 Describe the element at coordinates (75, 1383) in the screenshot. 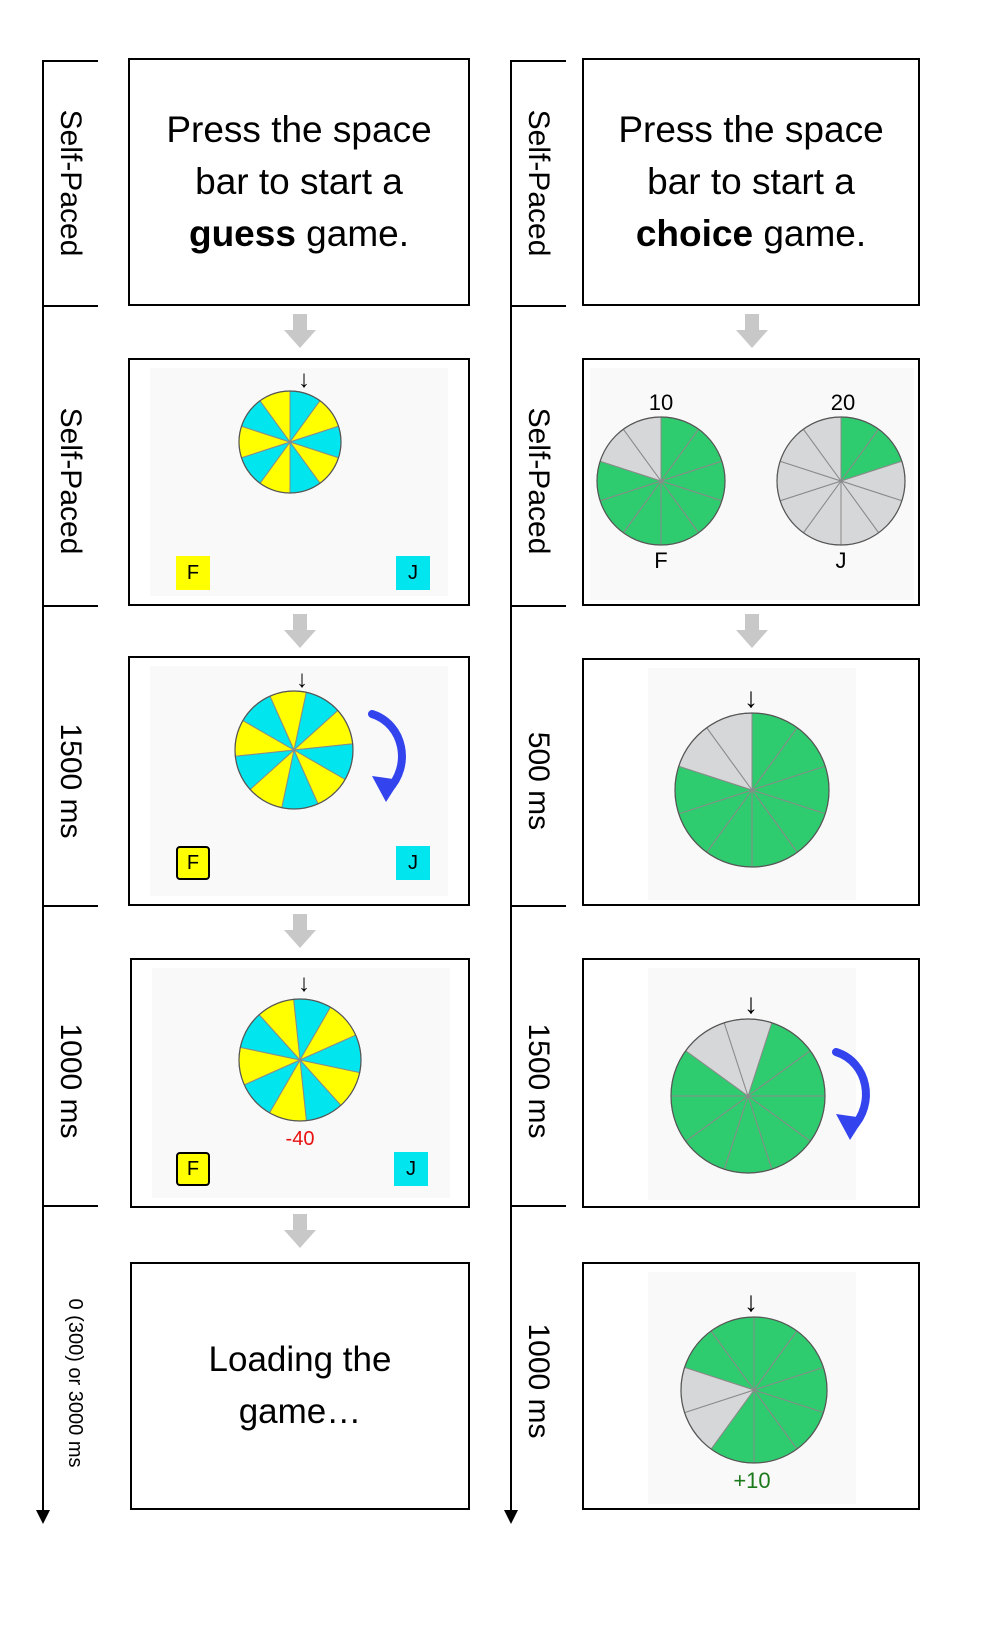

I see `duration-label: 0 (300) or 3000 ms` at that location.